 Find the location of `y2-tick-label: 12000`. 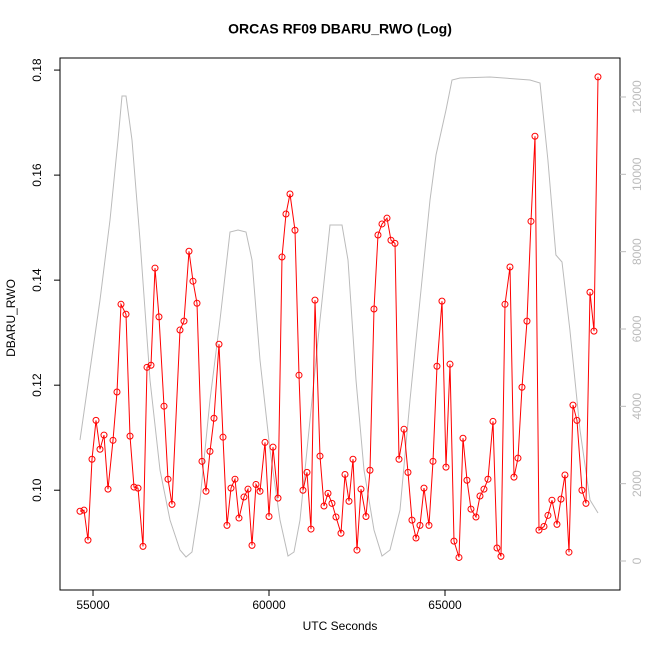

y2-tick-label: 12000 is located at coordinates (637, 97).